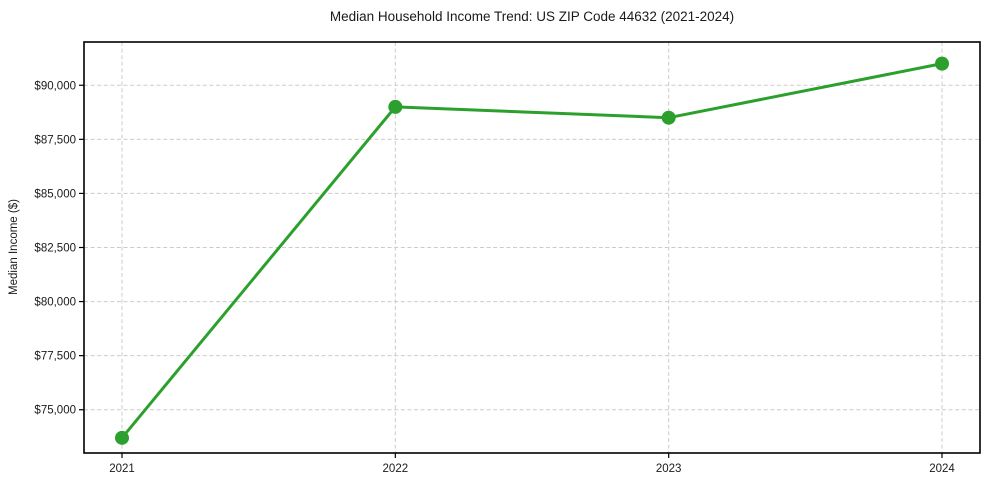 This screenshot has height=490, width=989. I want to click on data-point-2022, so click(395, 106).